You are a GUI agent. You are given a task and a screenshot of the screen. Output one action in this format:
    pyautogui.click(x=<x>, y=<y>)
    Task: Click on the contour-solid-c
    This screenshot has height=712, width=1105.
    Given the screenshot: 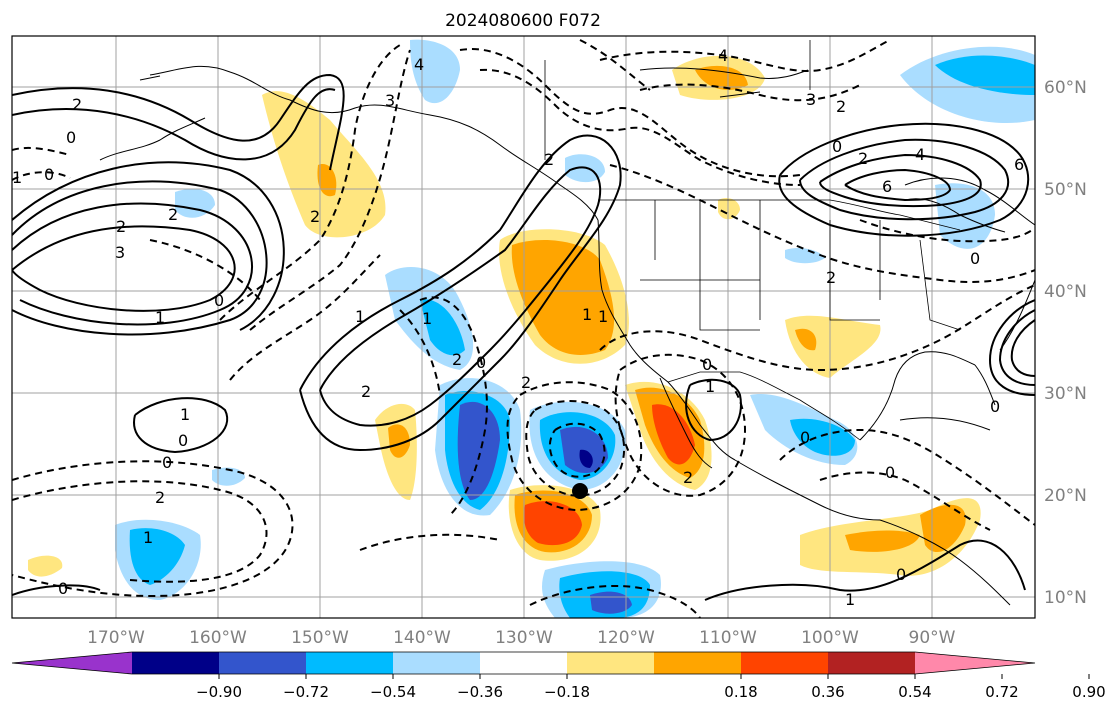 What is the action you would take?
    pyautogui.click(x=140, y=258)
    